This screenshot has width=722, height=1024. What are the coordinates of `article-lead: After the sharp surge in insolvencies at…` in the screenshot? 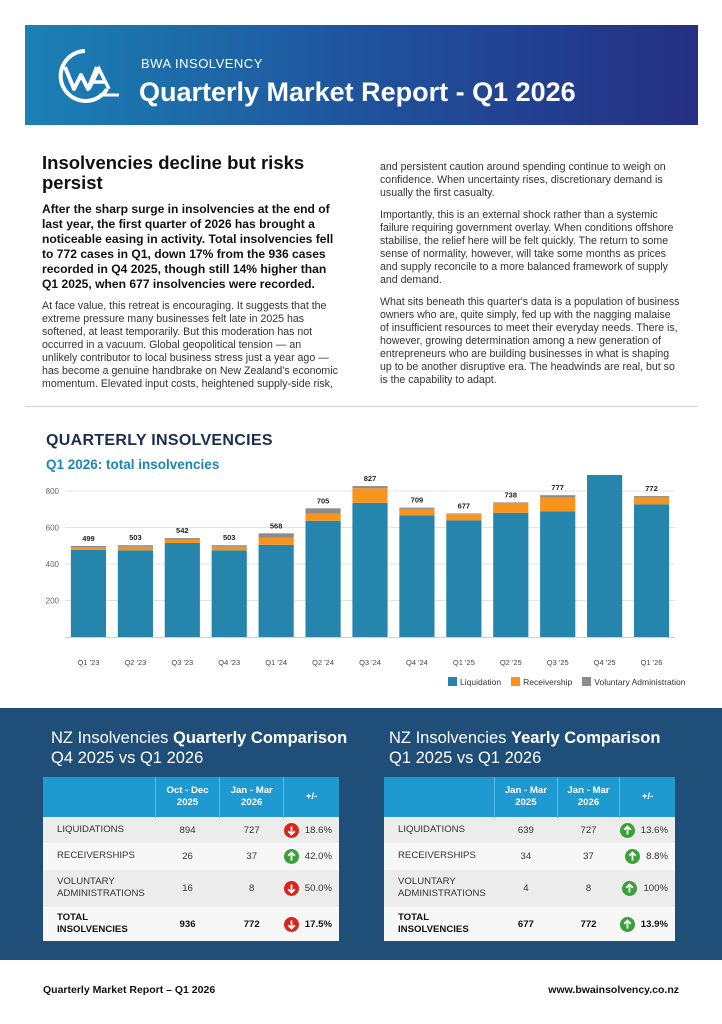 It's located at (188, 246).